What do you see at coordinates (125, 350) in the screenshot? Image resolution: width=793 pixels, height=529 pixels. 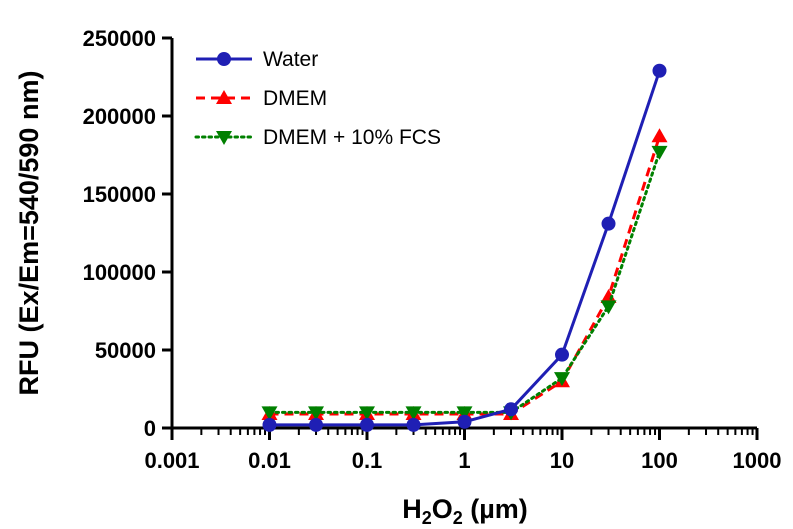 I see `y-tick-label: 50000` at bounding box center [125, 350].